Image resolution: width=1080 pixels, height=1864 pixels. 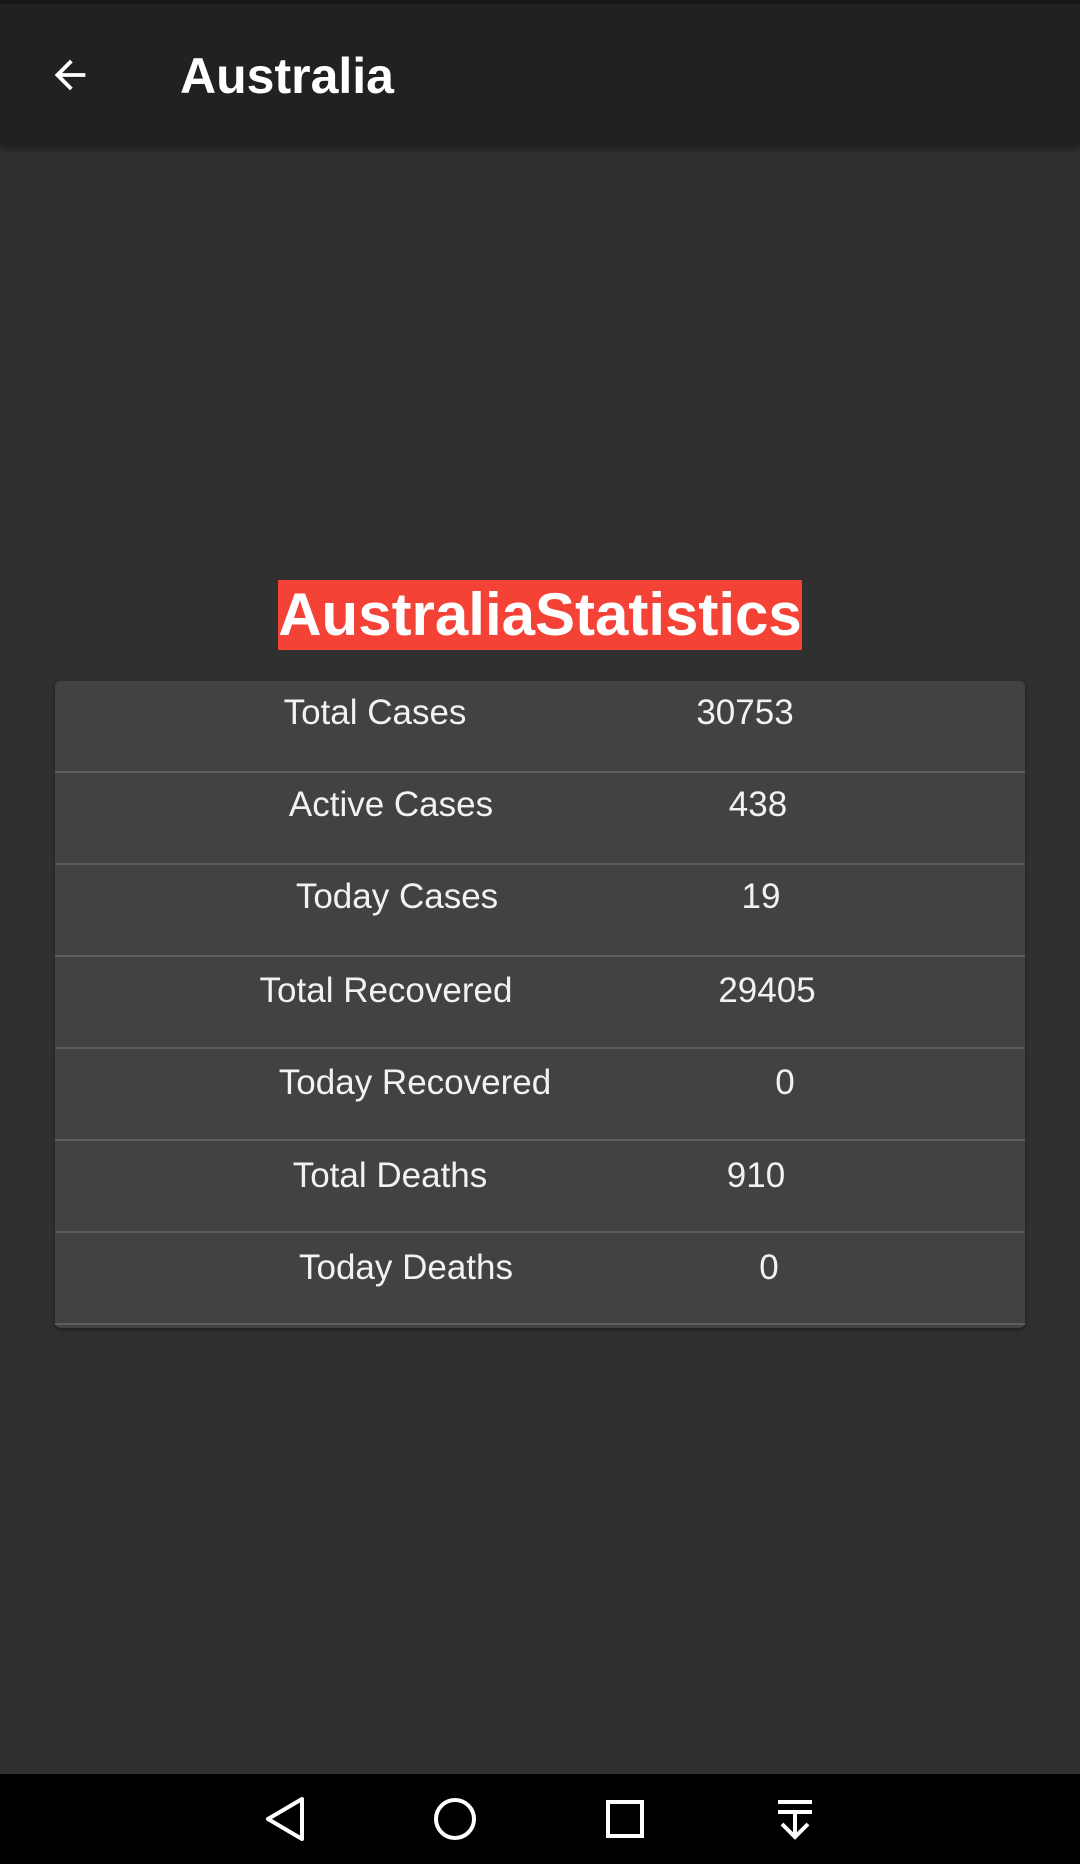 I want to click on stat-value: 910, so click(x=756, y=1175).